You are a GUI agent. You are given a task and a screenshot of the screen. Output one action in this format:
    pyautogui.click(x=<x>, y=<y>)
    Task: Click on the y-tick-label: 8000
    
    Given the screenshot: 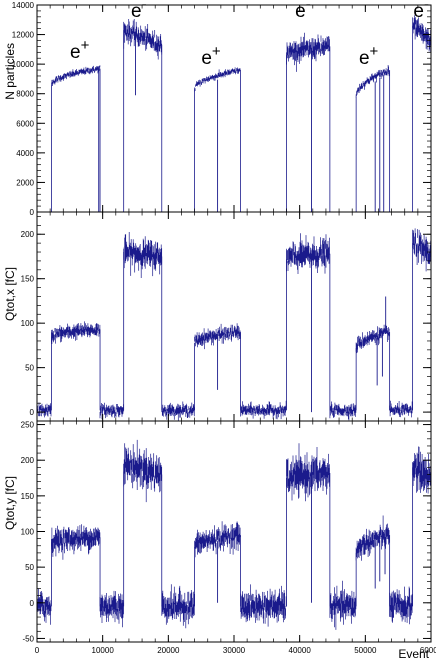 What is the action you would take?
    pyautogui.click(x=25, y=94)
    